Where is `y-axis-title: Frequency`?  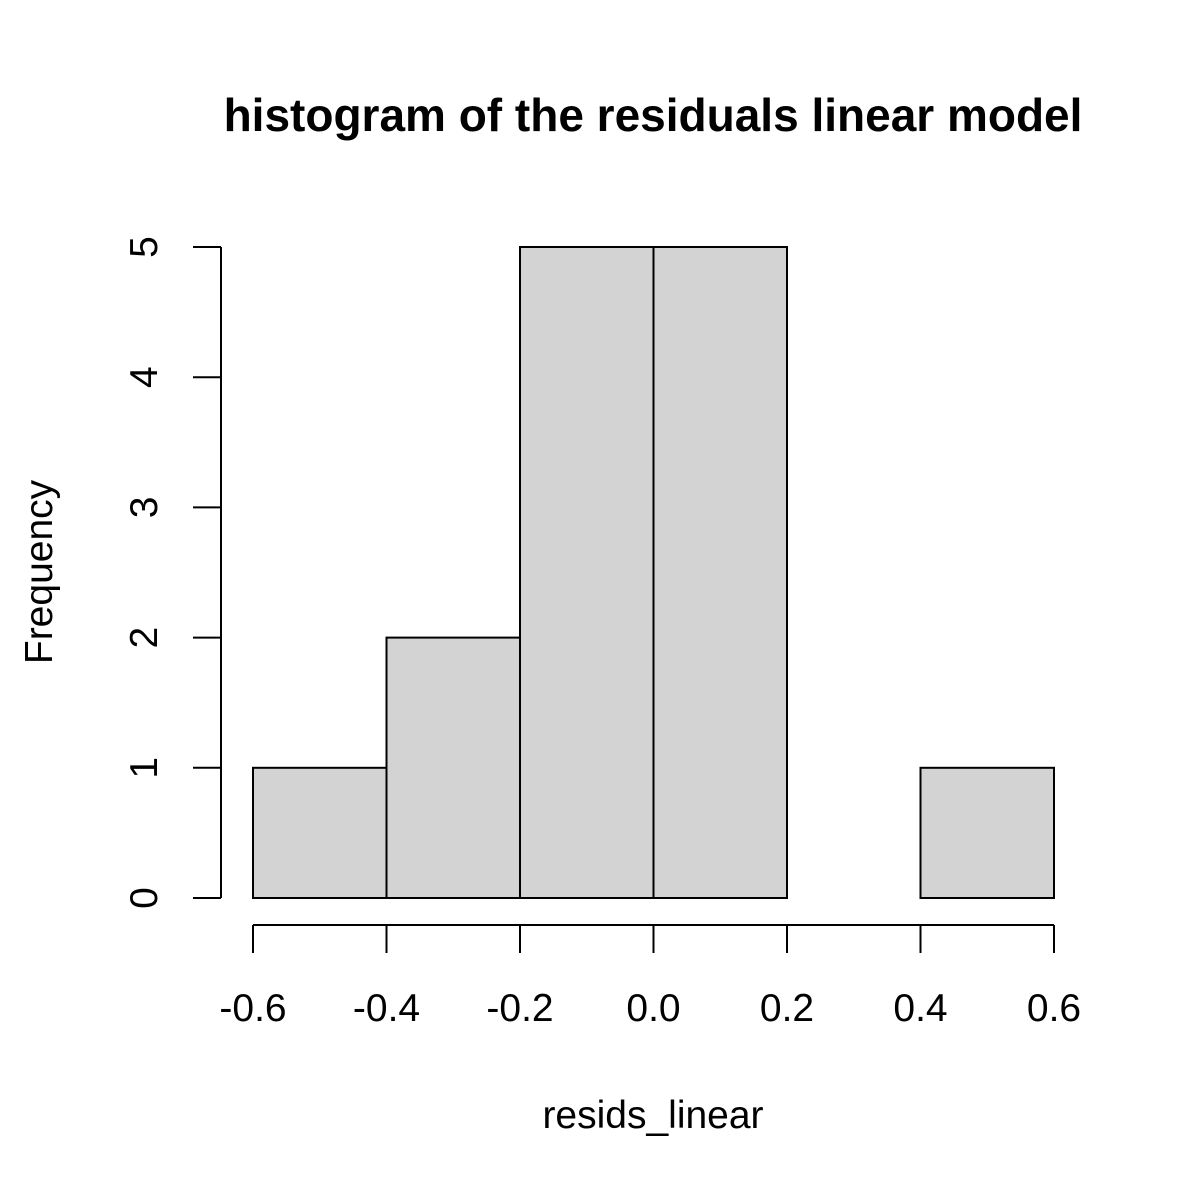
y-axis-title: Frequency is located at coordinates (39, 571).